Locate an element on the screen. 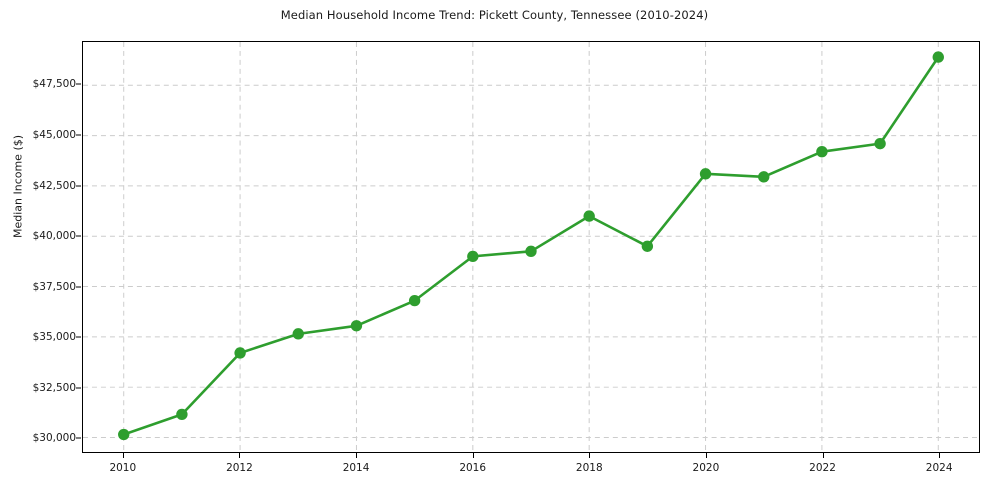  y-axis-tick-label: $45,000 is located at coordinates (54, 135).